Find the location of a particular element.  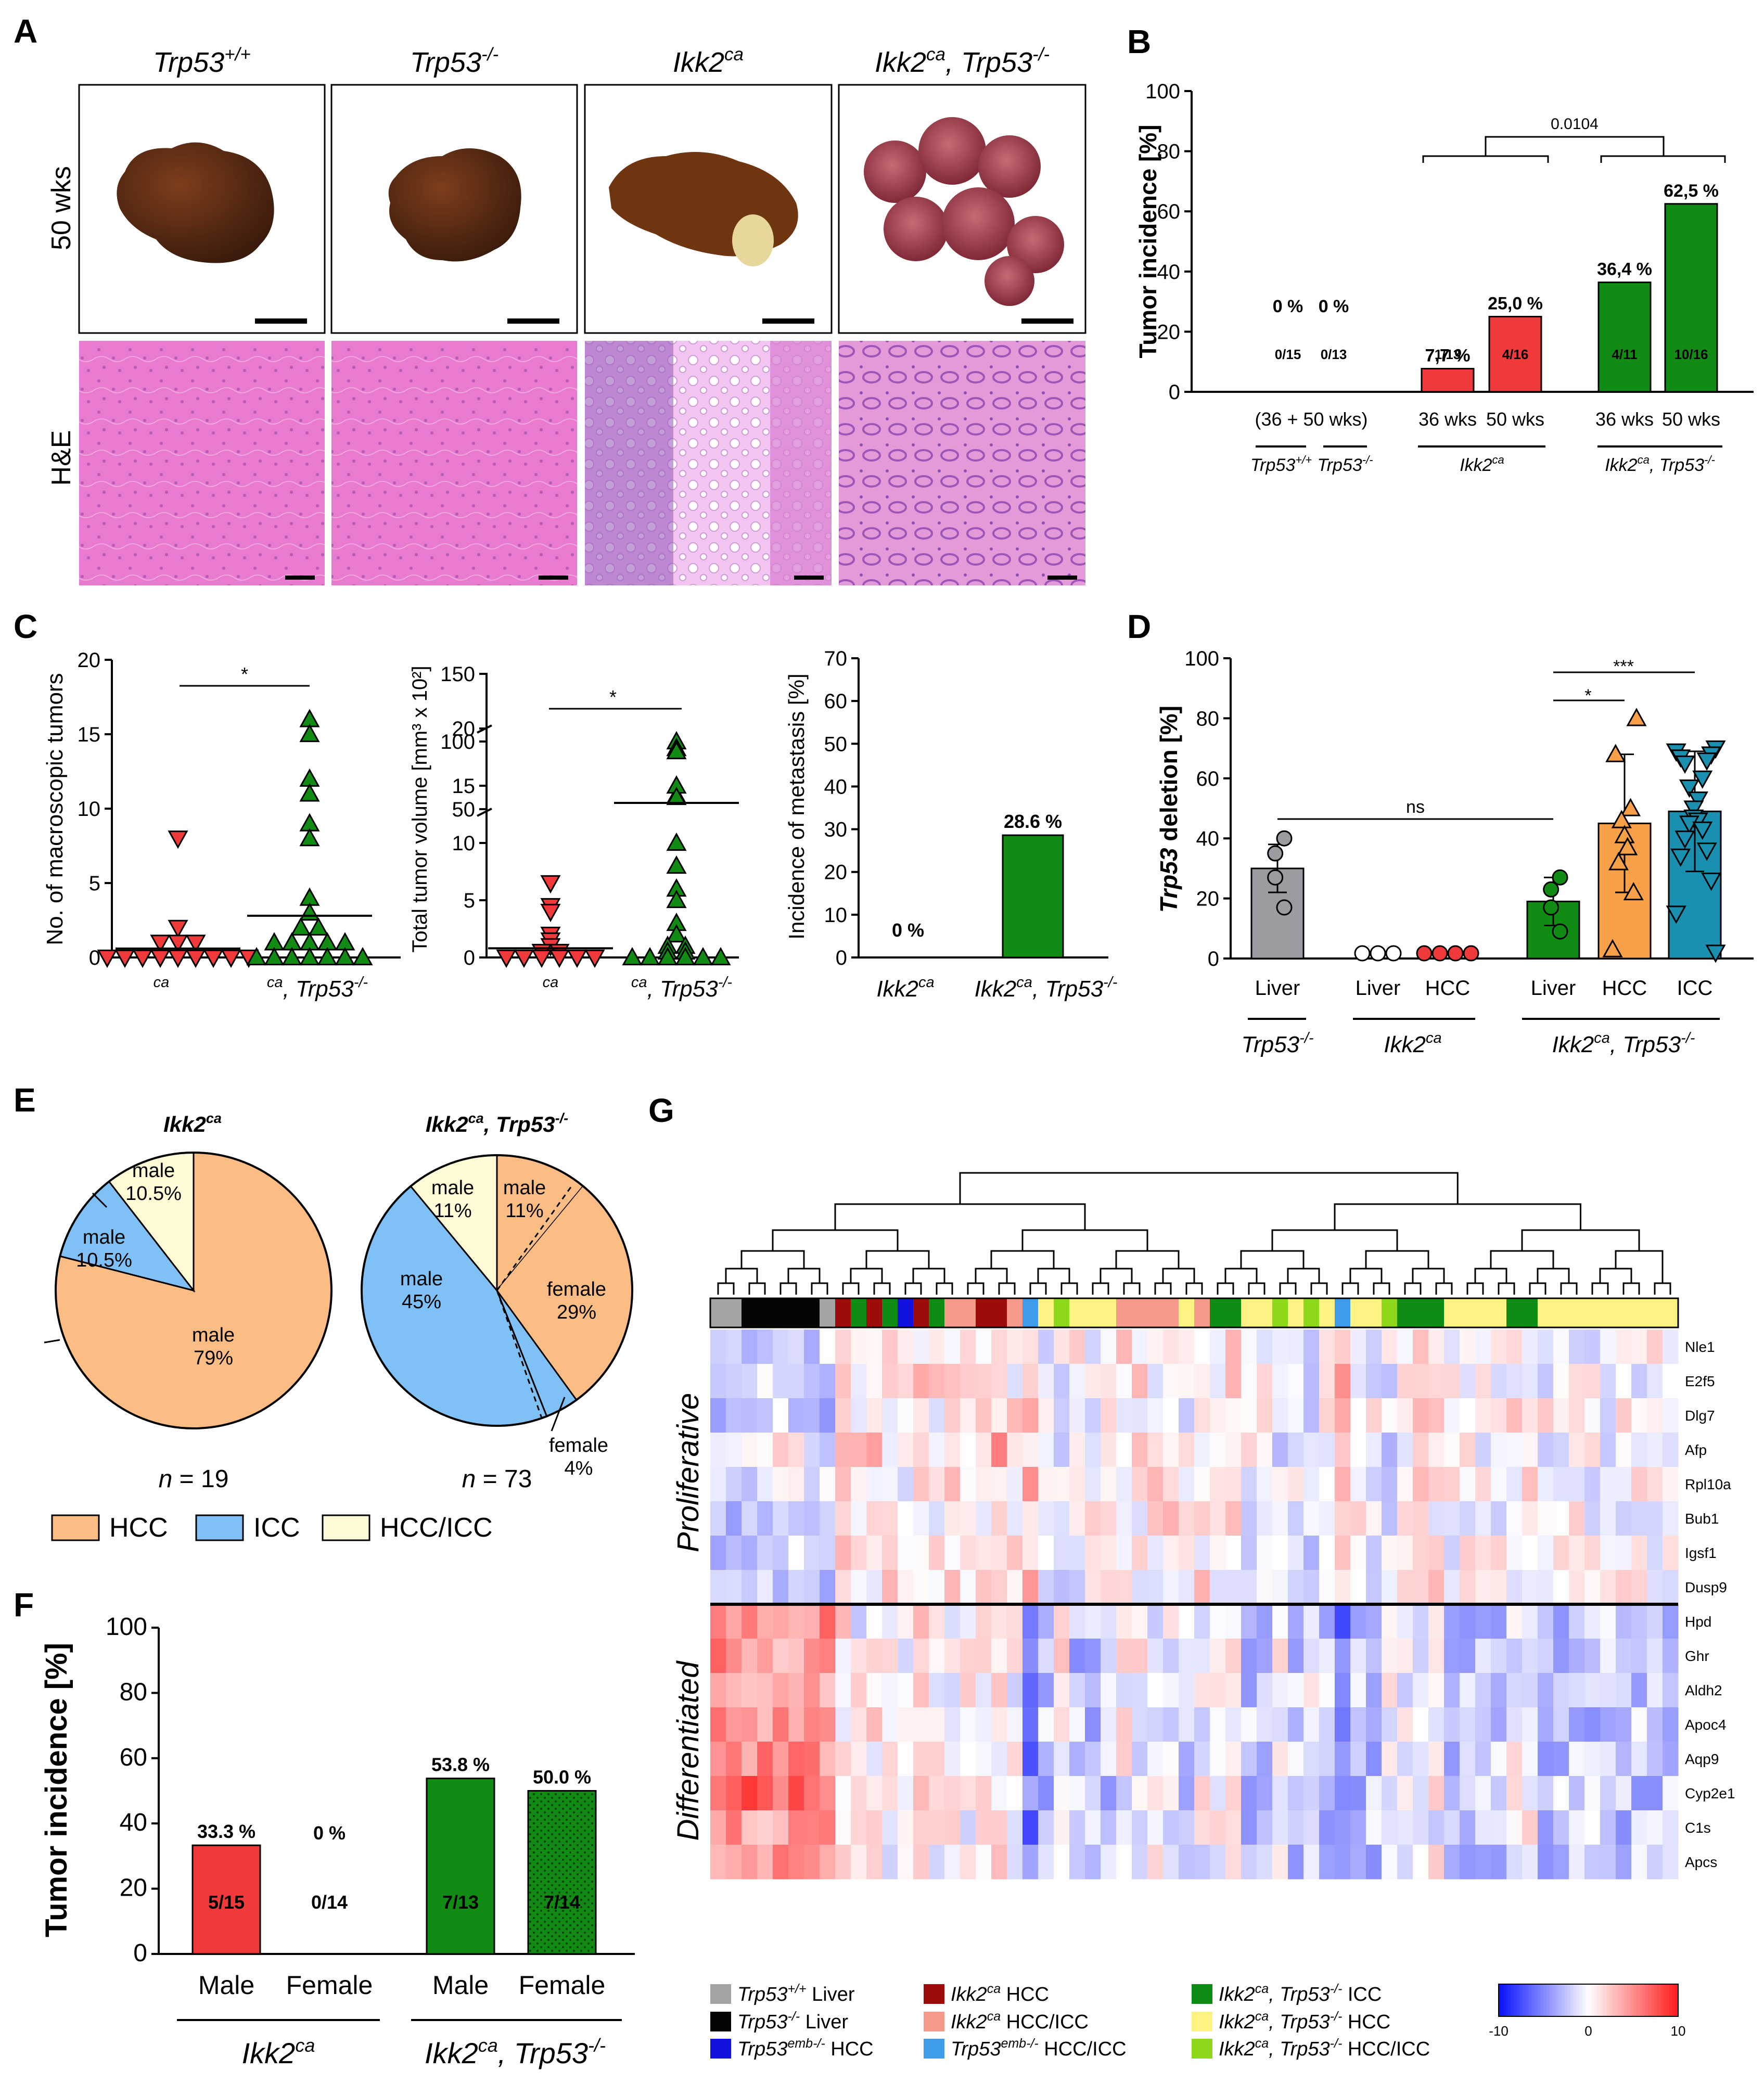

color-scale-tick-label: 0 is located at coordinates (1588, 2031).